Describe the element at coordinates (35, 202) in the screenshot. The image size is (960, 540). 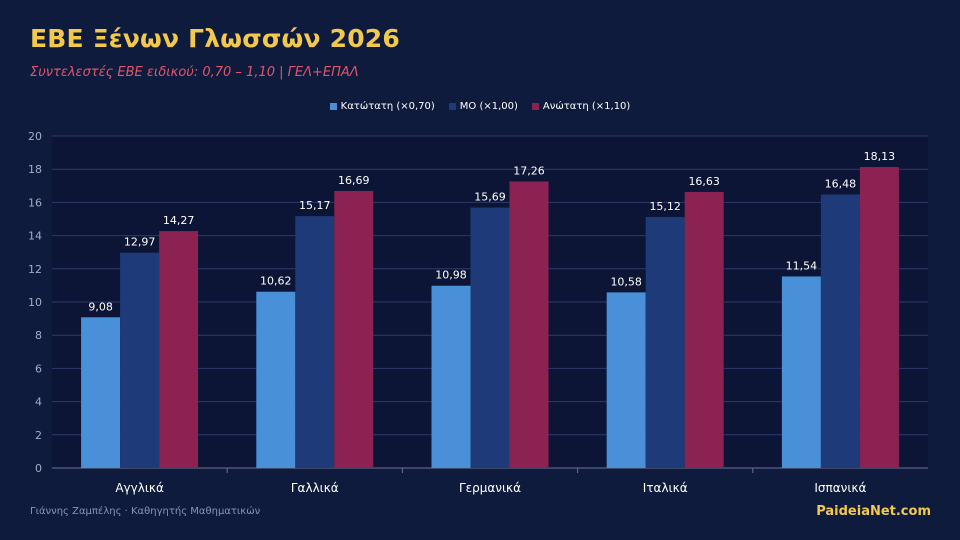
I see `y-tick-label: 16` at that location.